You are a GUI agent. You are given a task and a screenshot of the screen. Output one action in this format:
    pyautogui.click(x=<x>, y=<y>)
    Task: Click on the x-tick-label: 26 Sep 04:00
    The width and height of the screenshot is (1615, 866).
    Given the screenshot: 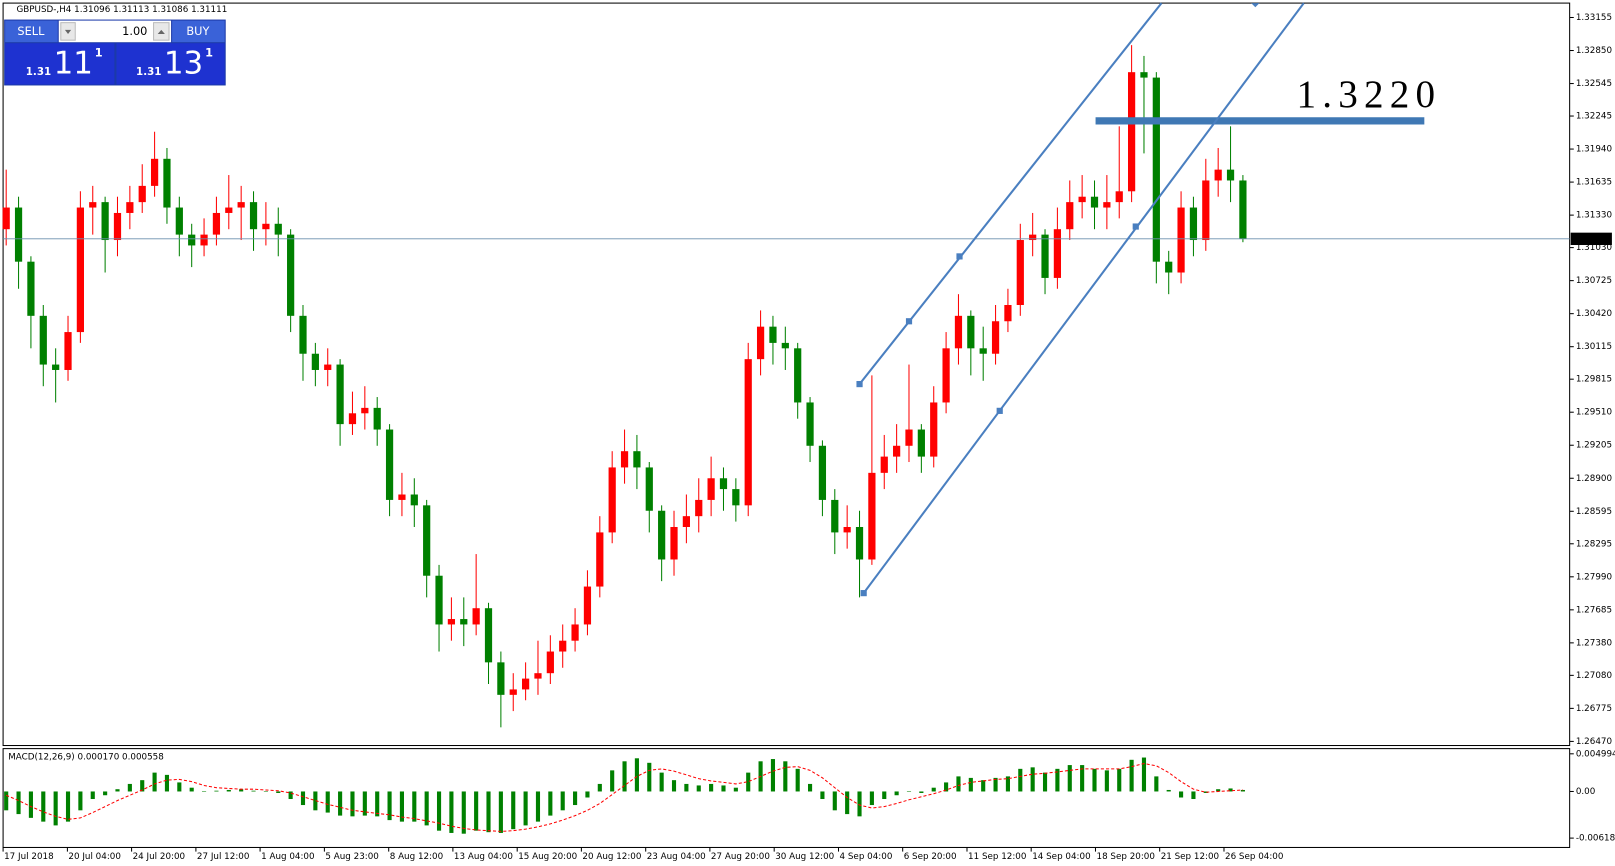 What is the action you would take?
    pyautogui.click(x=1254, y=857)
    